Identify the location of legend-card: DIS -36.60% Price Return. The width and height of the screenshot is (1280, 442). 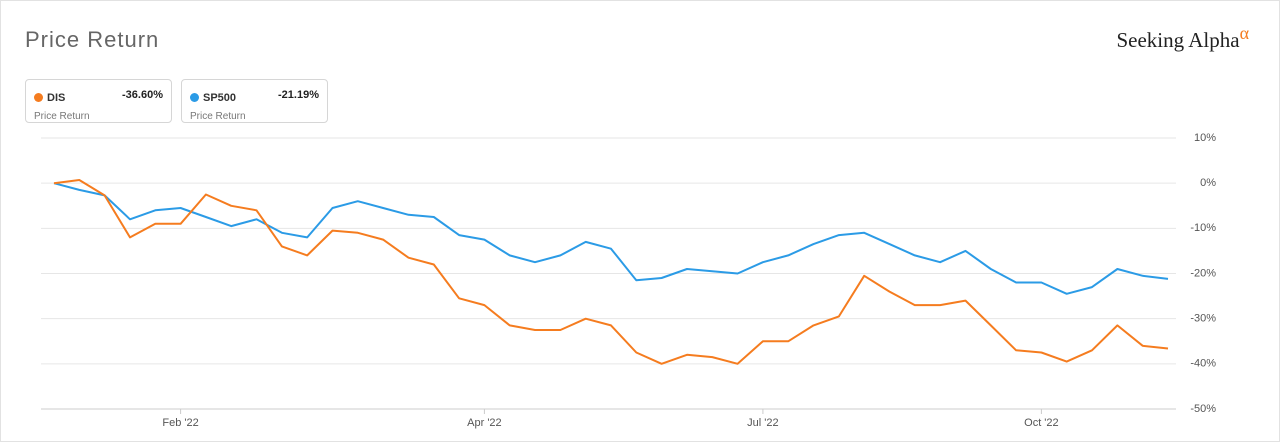
(98, 101).